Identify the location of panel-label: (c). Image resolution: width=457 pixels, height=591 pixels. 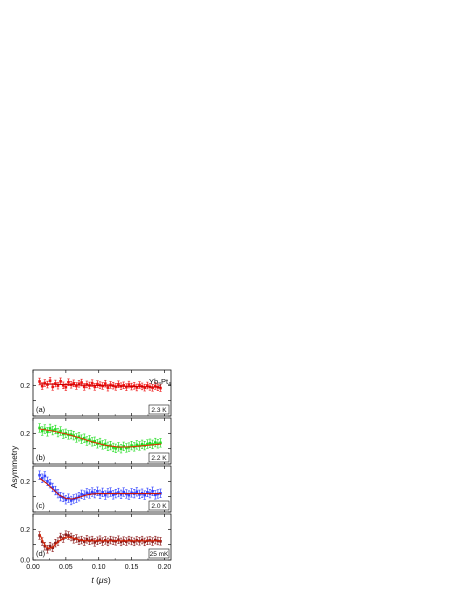
(40, 505).